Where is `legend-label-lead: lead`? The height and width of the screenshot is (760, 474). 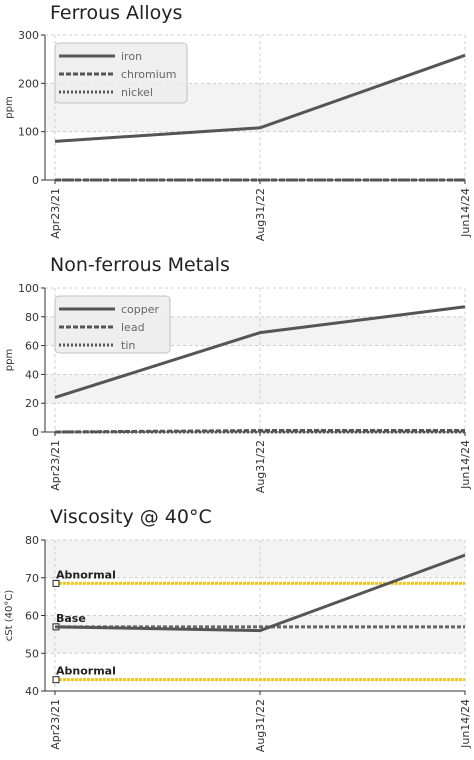 legend-label-lead: lead is located at coordinates (133, 327).